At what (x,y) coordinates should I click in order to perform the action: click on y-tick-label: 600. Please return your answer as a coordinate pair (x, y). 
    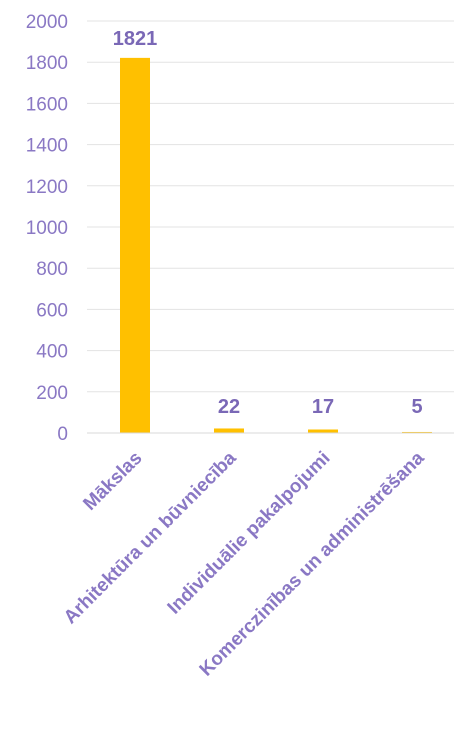
    Looking at the image, I should click on (52, 310).